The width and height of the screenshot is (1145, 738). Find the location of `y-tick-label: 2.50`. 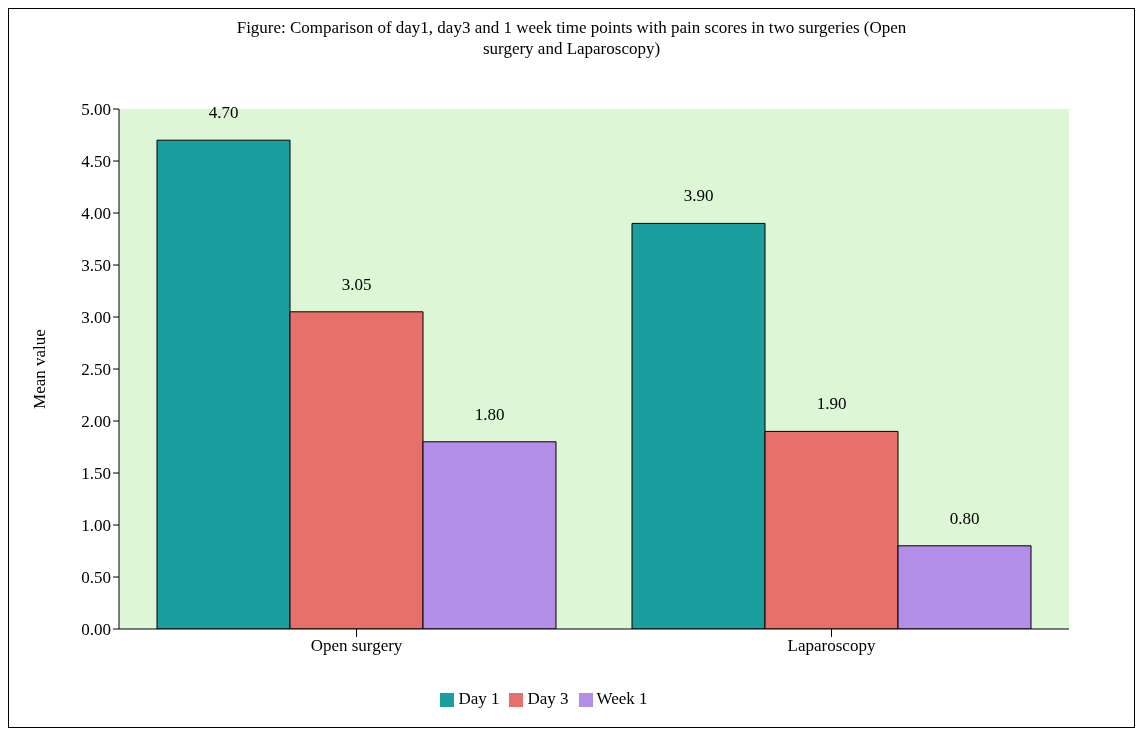

y-tick-label: 2.50 is located at coordinates (96, 370).